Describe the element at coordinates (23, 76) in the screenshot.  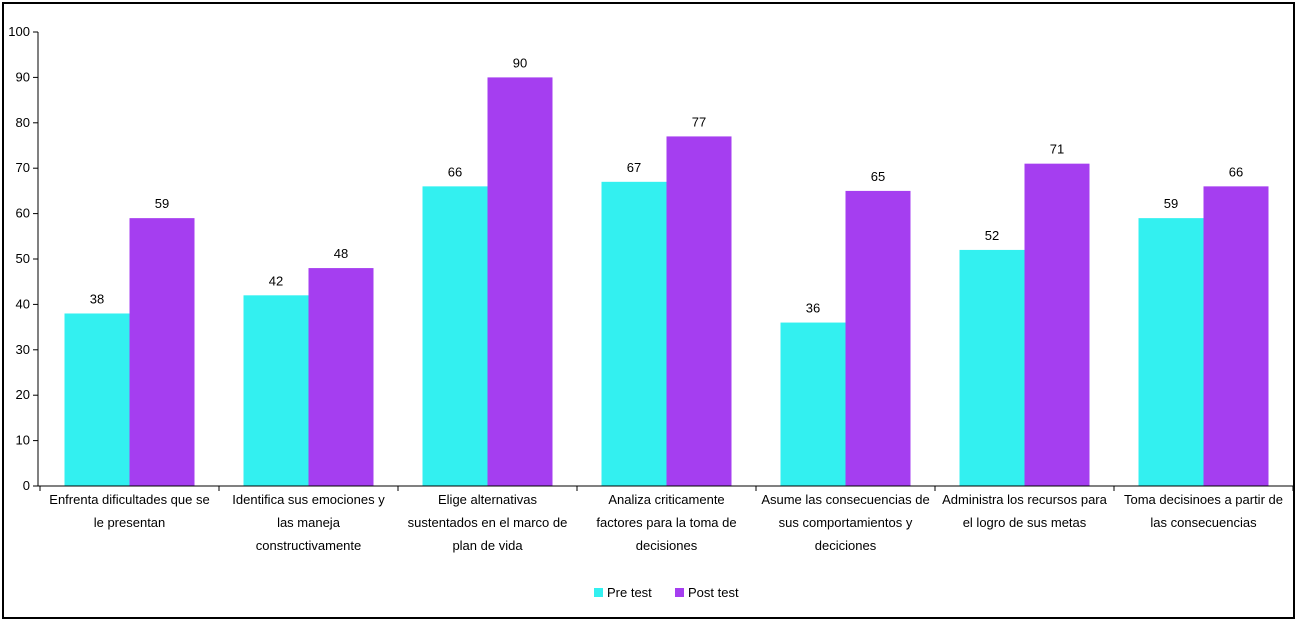
I see `y-tick-label: 90` at that location.